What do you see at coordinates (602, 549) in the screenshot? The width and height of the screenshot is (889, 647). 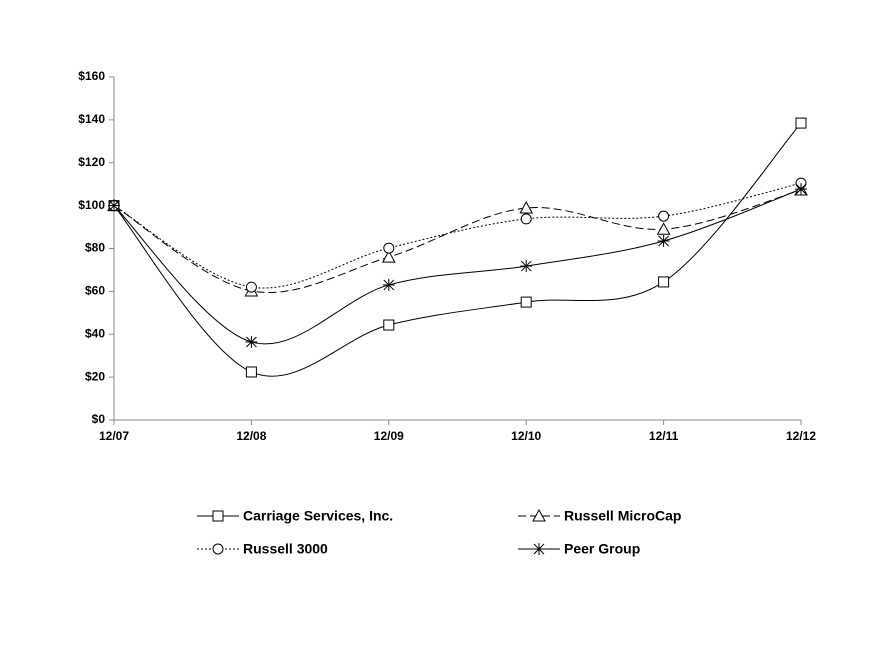 I see `legend-label: Peer Group` at bounding box center [602, 549].